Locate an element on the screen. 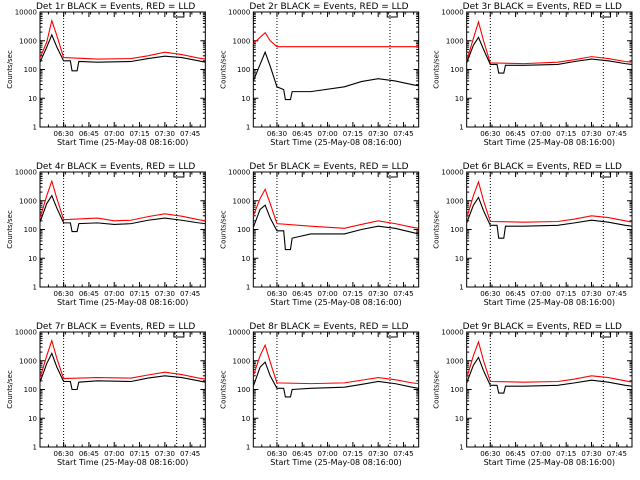  panel-title: Det 2r BLACK = Events, RED = LLD is located at coordinates (328, 7).